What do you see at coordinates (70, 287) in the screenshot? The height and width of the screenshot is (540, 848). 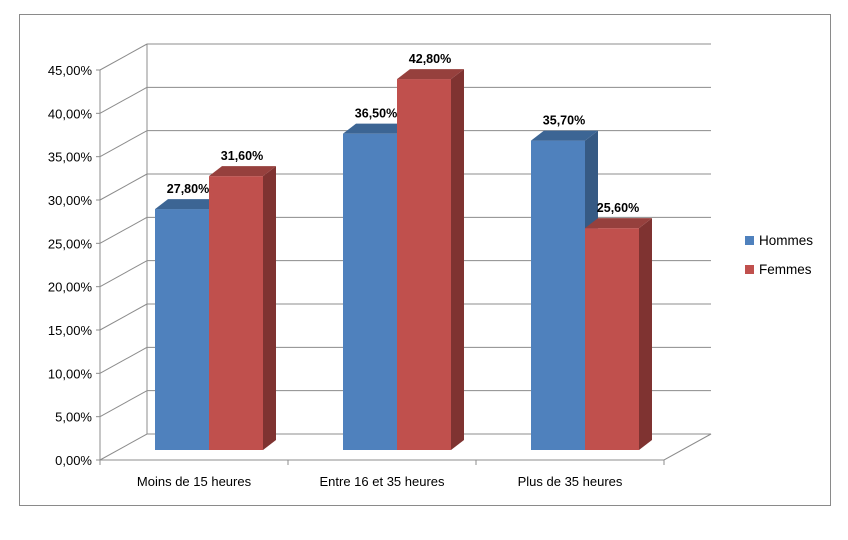 I see `y-tick-label: 20,00%` at bounding box center [70, 287].